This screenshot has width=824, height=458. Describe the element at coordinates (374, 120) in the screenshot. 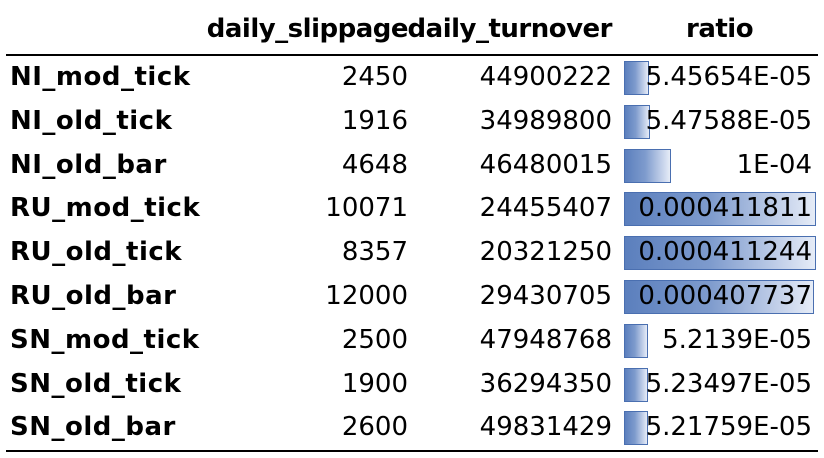

I see `row-daily-slippage: 1916` at that location.